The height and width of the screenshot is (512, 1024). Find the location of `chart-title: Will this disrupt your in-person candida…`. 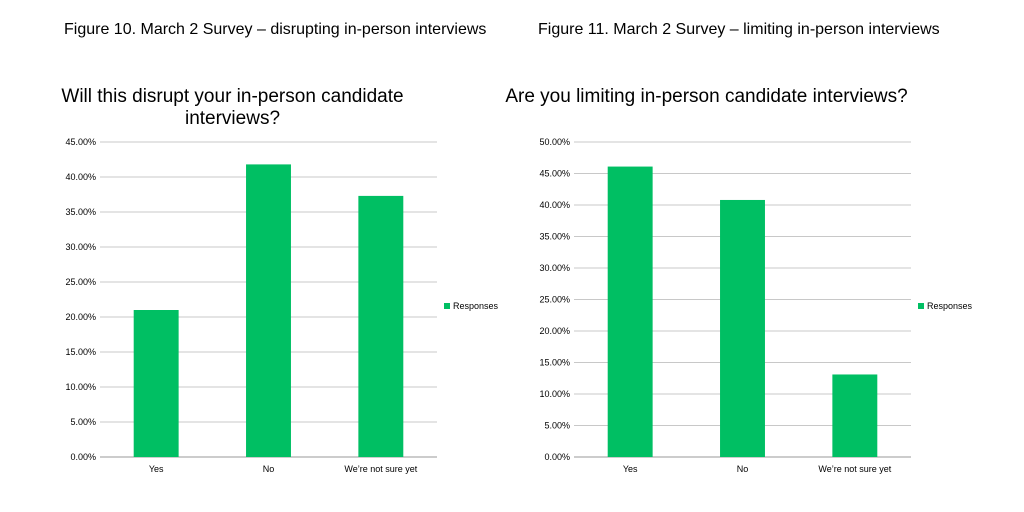

chart-title: Will this disrupt your in-person candida… is located at coordinates (232, 107).